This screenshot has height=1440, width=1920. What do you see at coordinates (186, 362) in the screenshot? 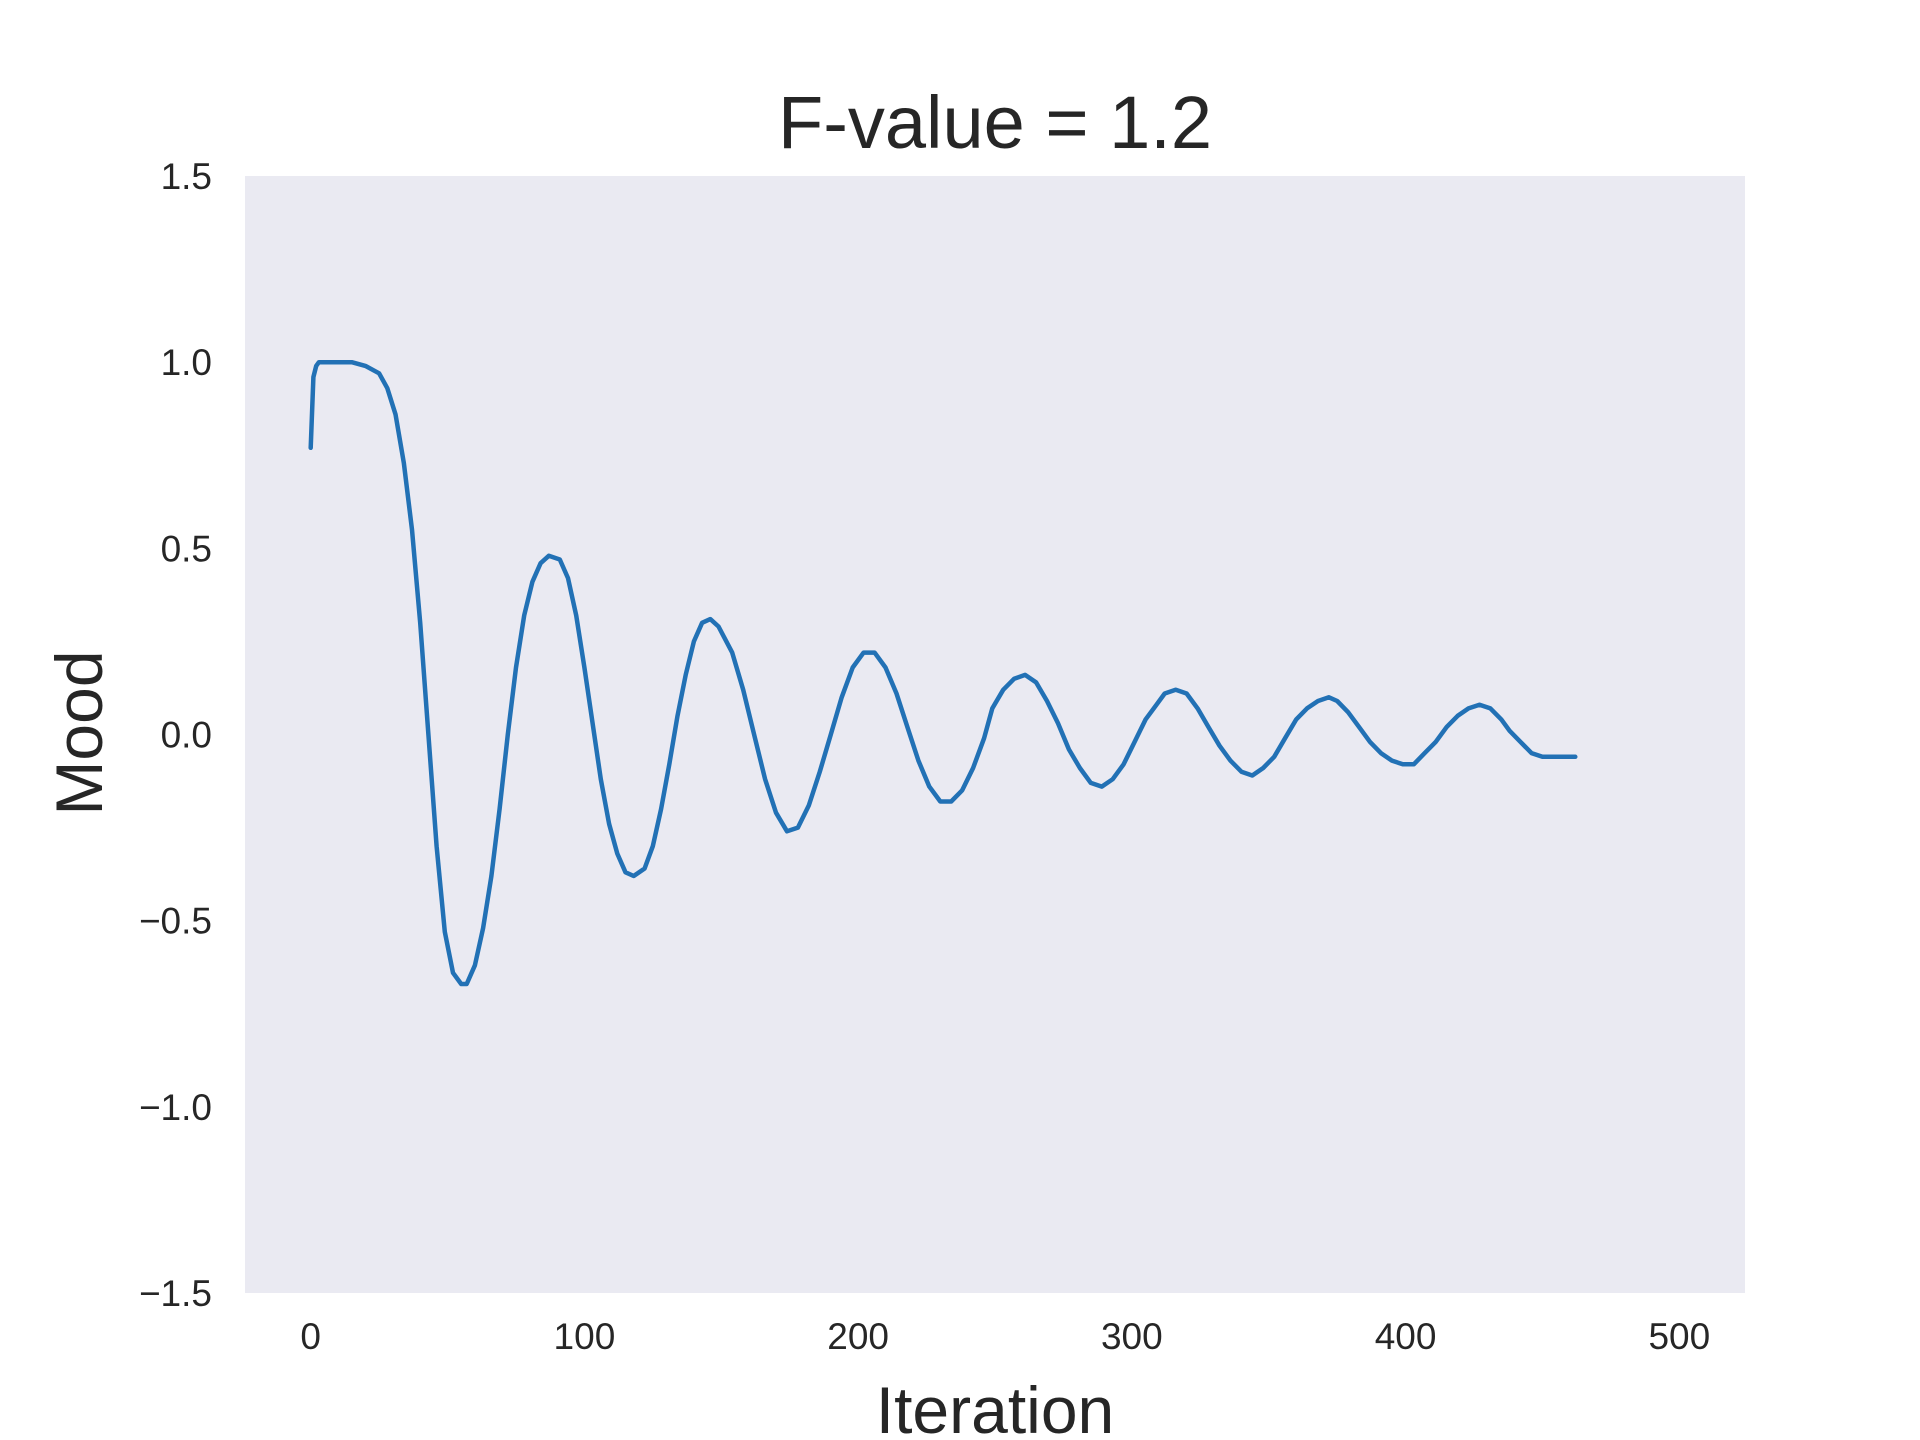
I see `y-tick-label: 1.0` at bounding box center [186, 362].